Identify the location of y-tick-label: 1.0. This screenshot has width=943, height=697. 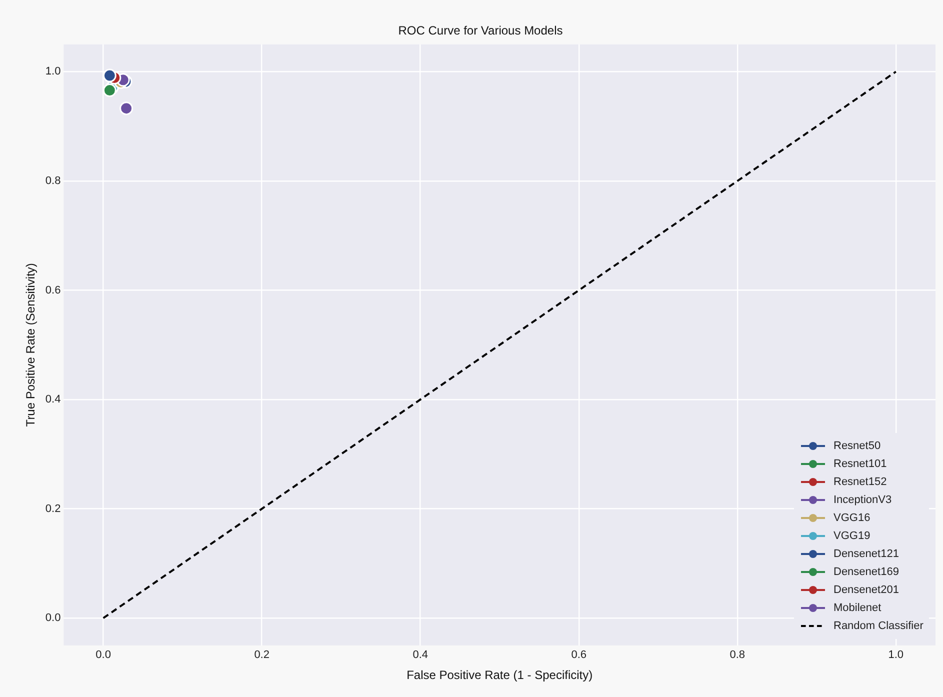
(53, 72).